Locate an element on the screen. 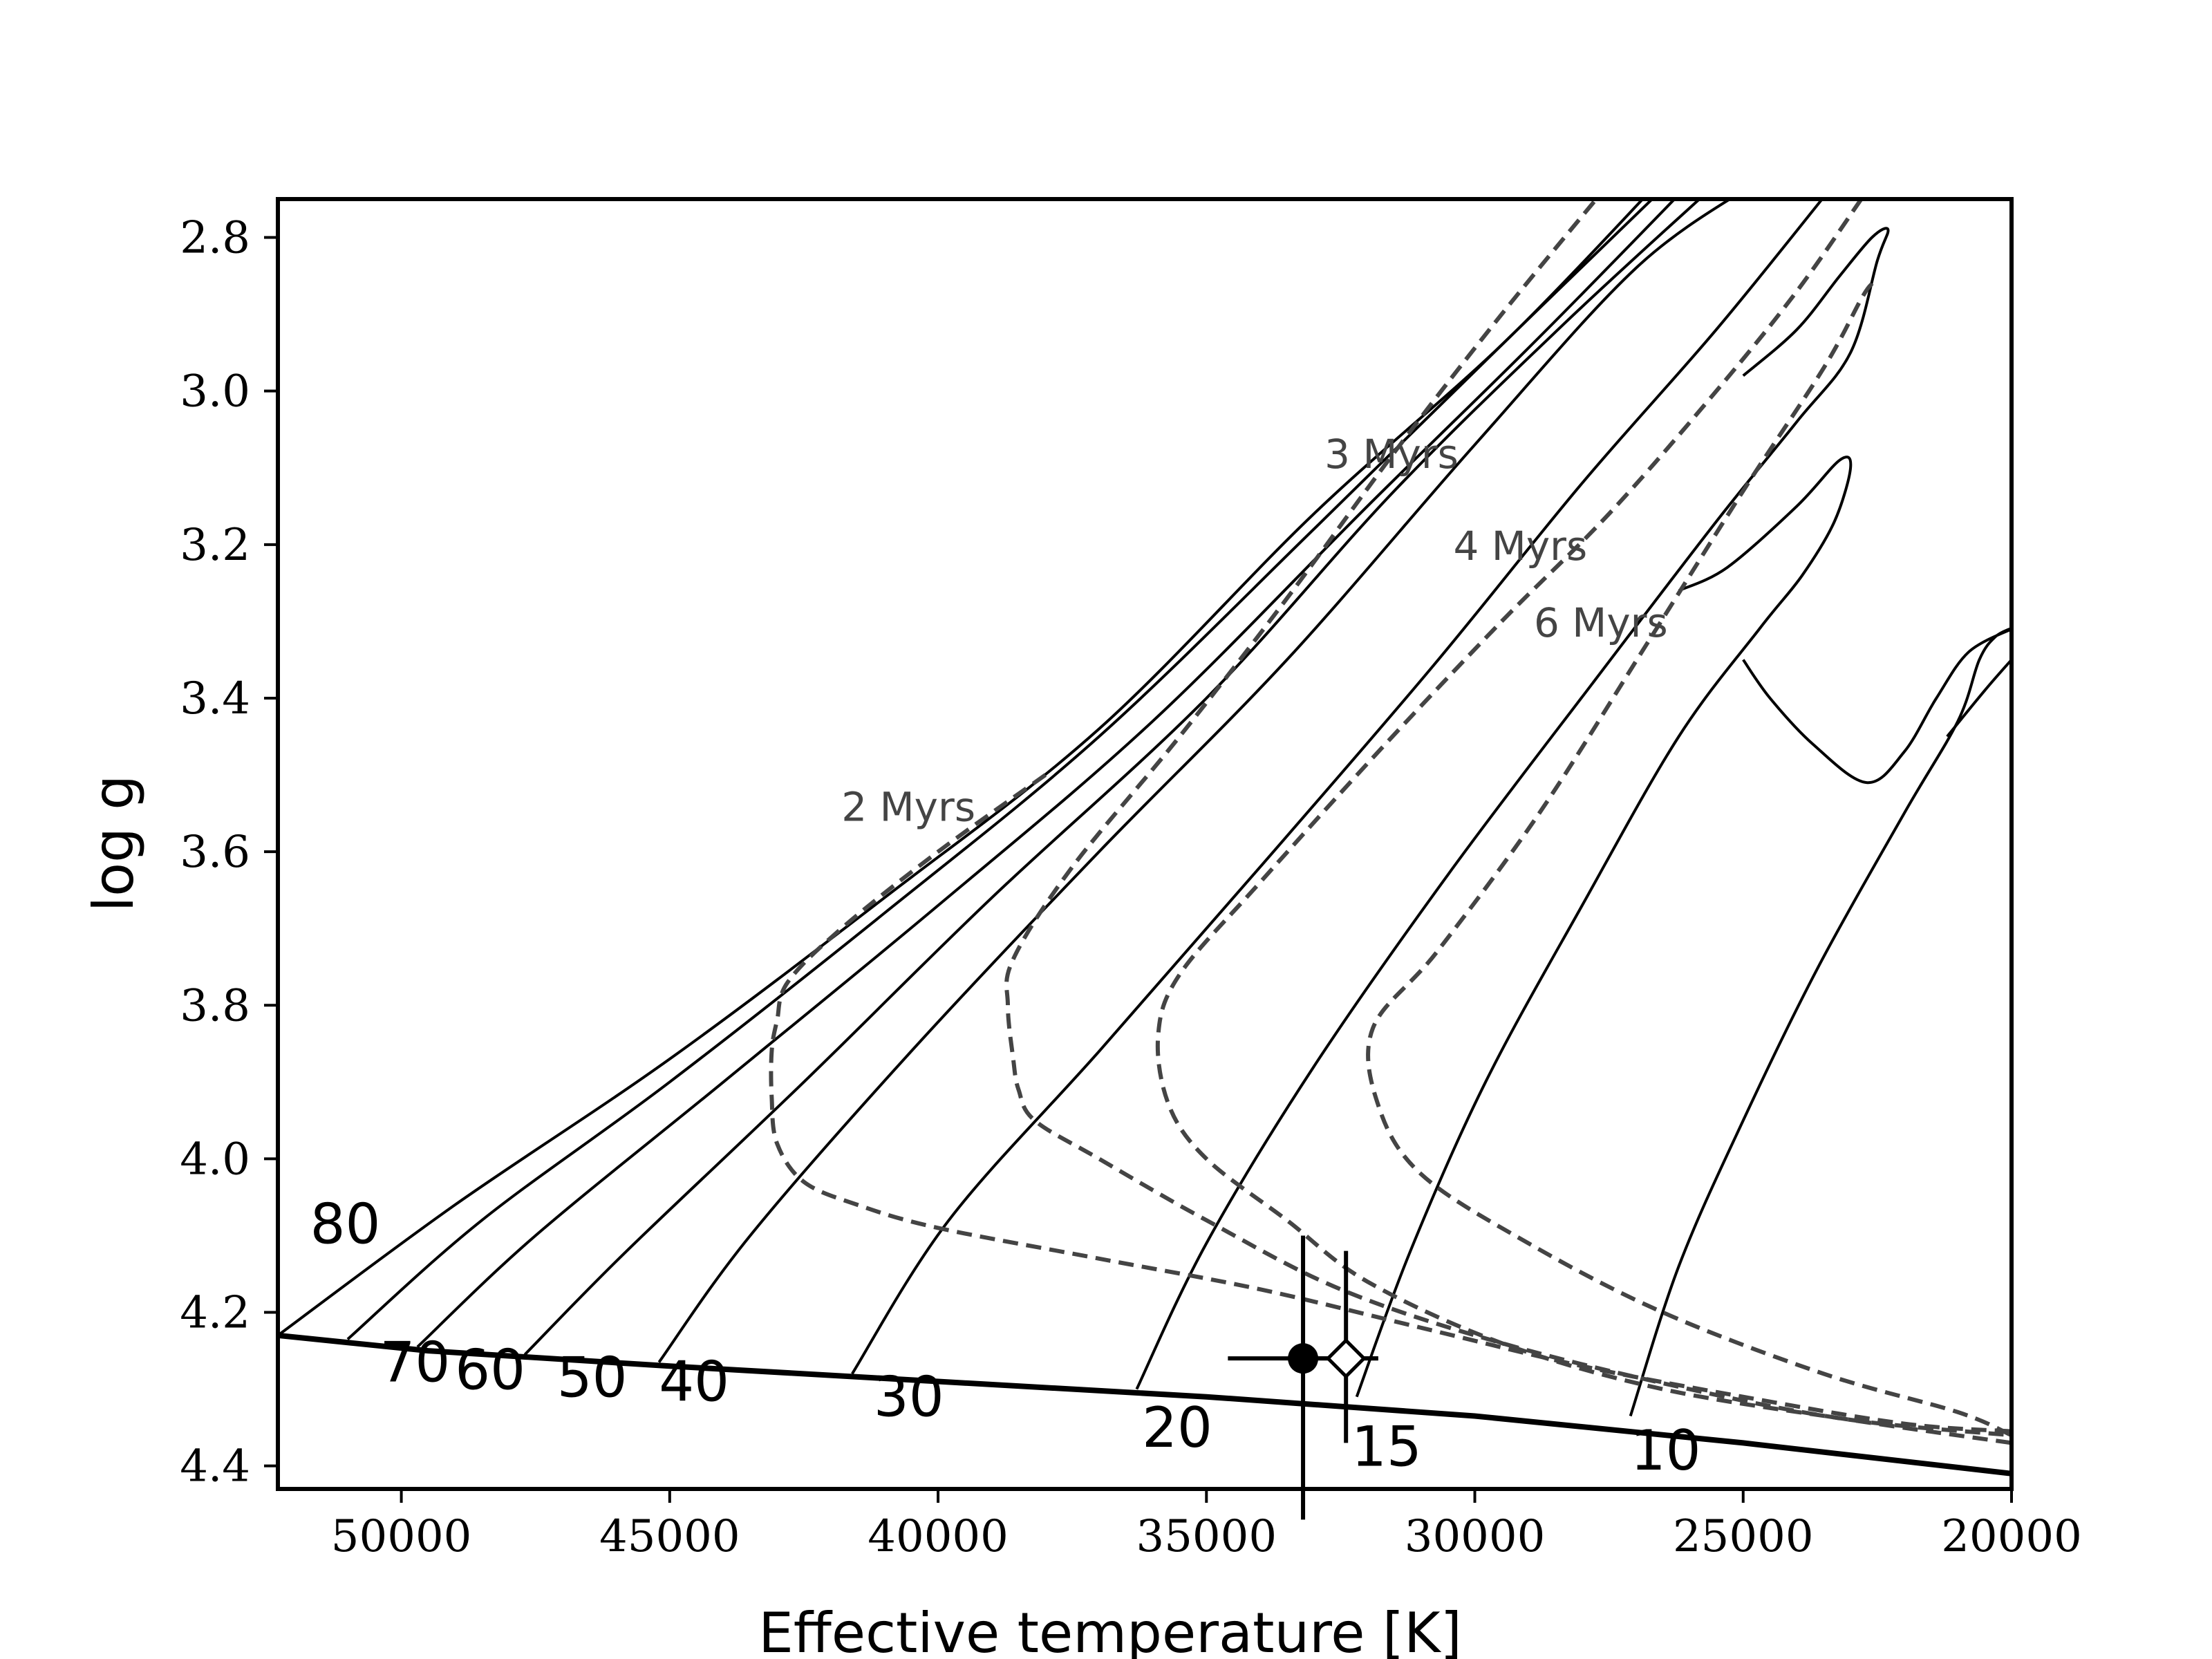 This screenshot has height=1659, width=2212. mass-label-15: 15 is located at coordinates (1386, 1447).